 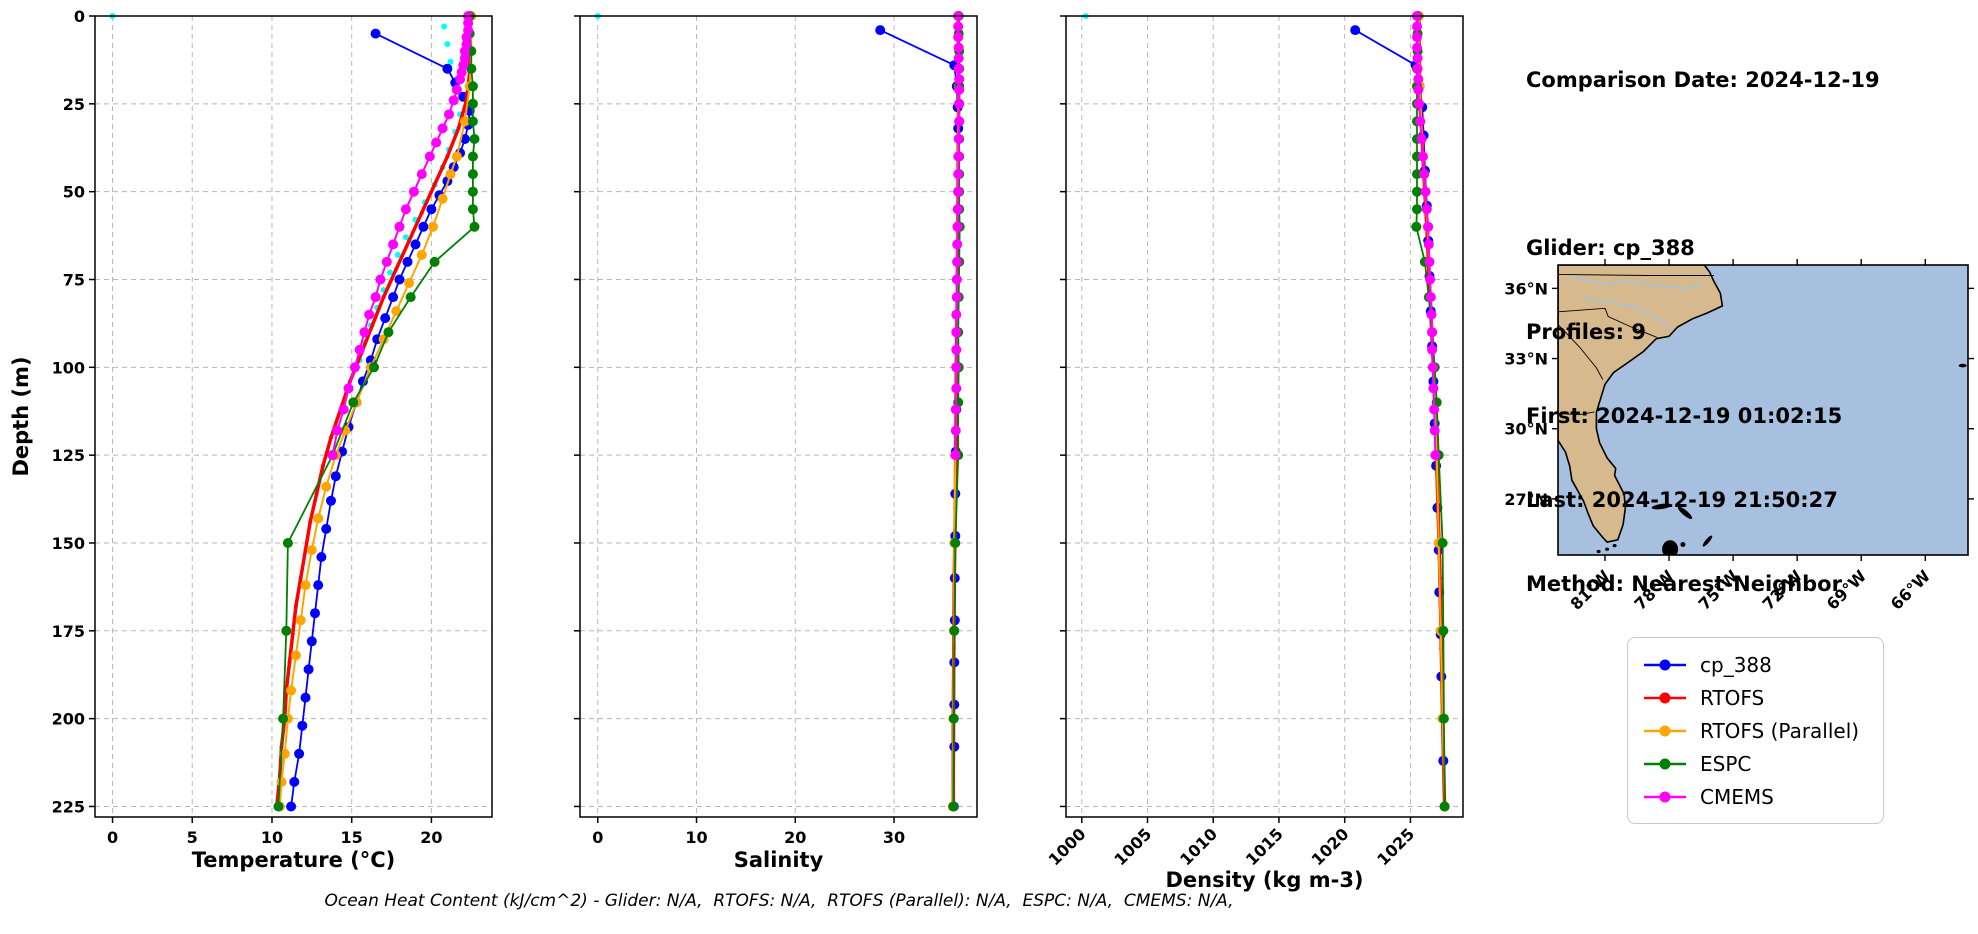 I want to click on legend: cp_388 RTOFS RTOFS (Parallel) ESPC CMEMS, so click(x=1756, y=730).